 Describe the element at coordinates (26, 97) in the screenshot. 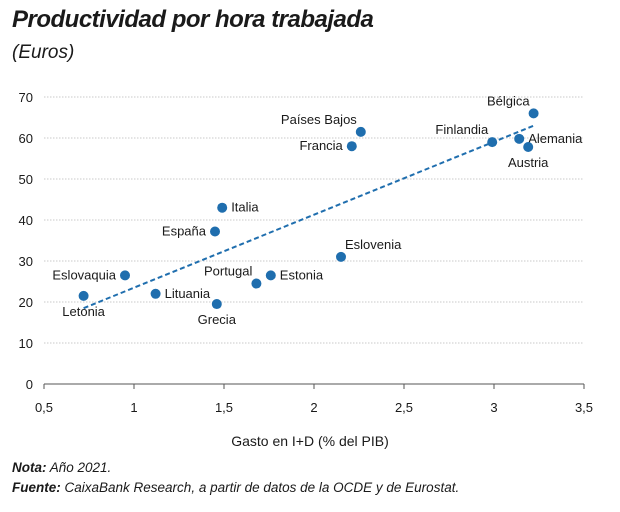

I see `y-tick-label: 70` at that location.